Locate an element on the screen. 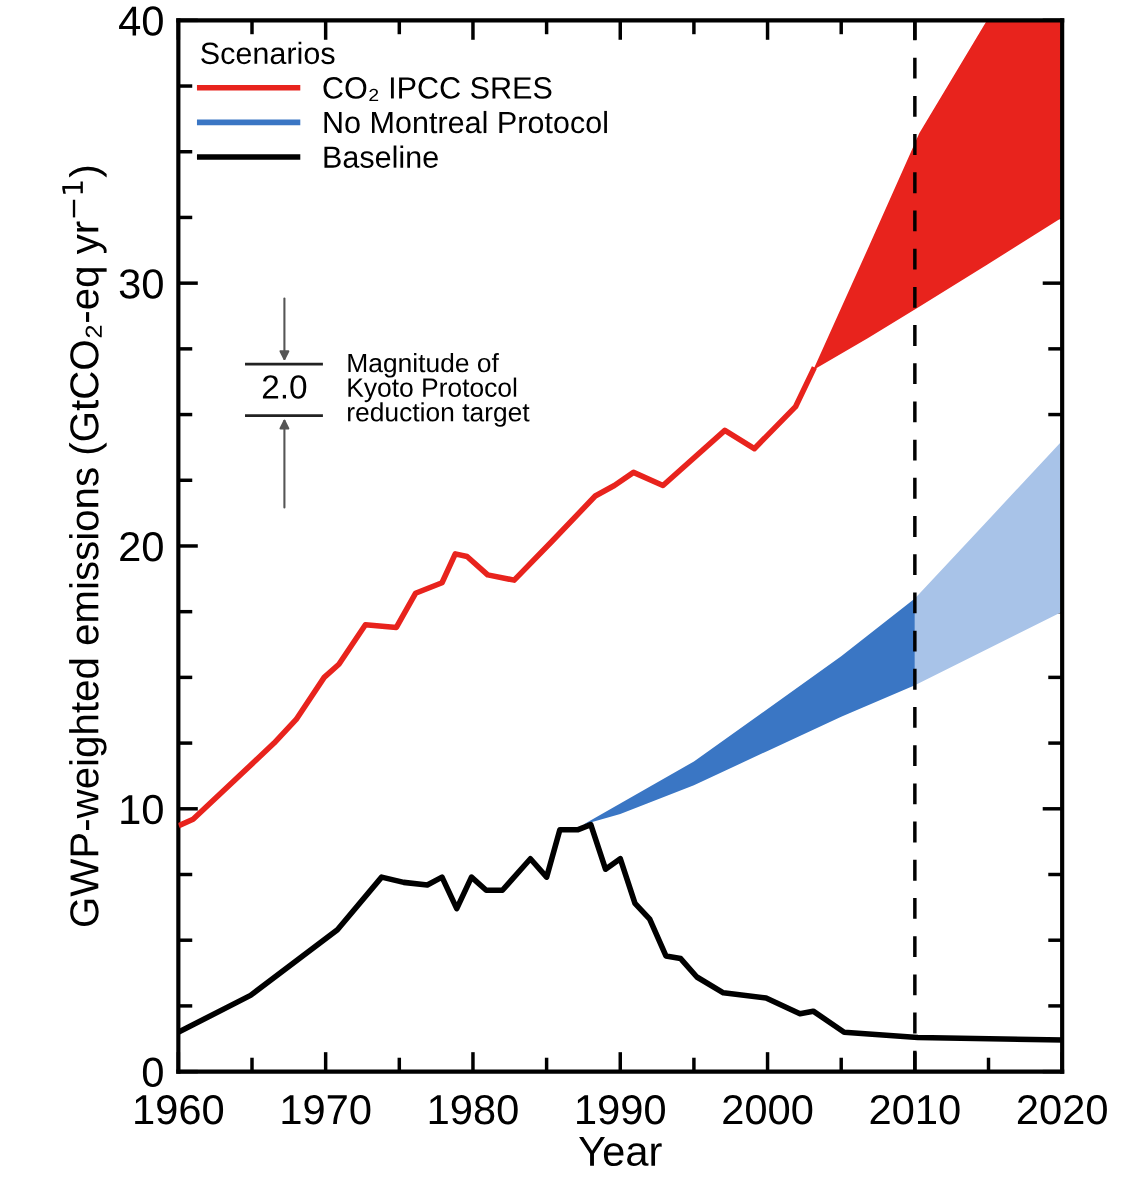  x-tick-label: 2010 is located at coordinates (915, 1109).